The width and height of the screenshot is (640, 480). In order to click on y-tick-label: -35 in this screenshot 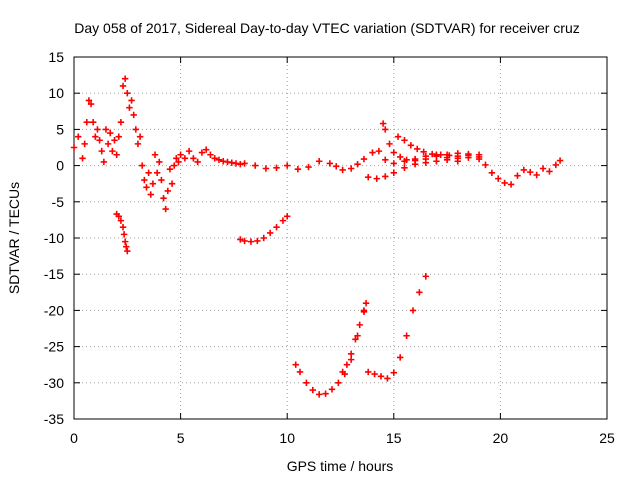, I will do `click(54, 419)`.